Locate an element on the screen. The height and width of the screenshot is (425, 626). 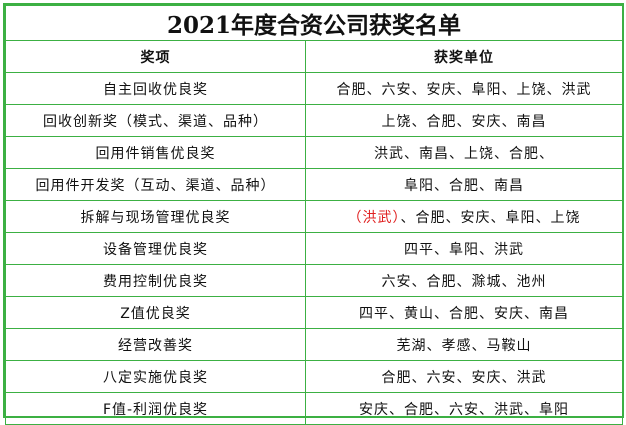
table-row: 回收创新奖（模式、渠道、品种） 上饶、合肥、安庆、南昌 is located at coordinates (314, 120).